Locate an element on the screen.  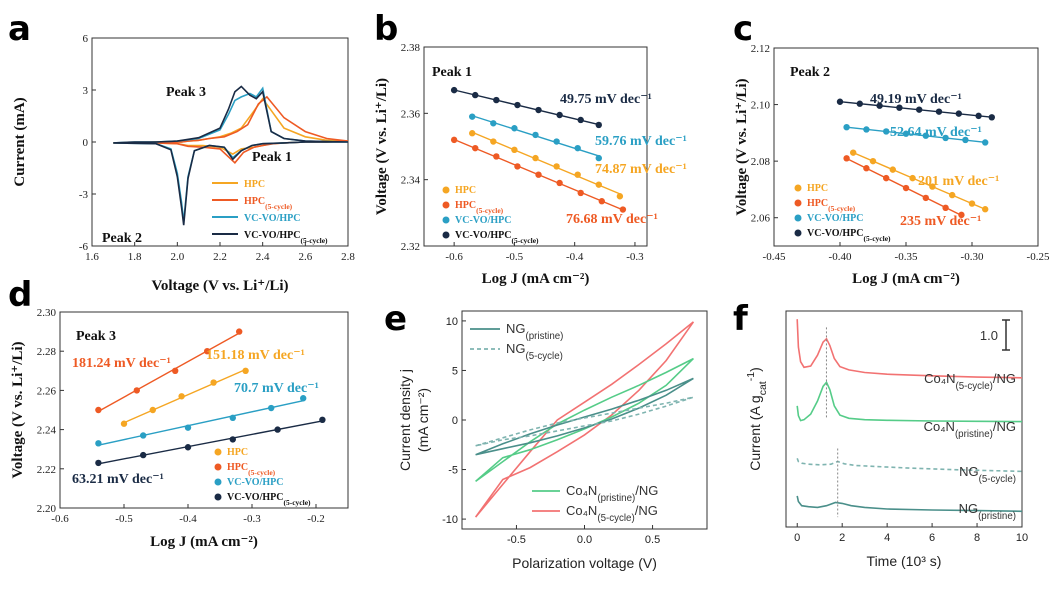
series-line-vcvo5 is located at coordinates (231, 155).